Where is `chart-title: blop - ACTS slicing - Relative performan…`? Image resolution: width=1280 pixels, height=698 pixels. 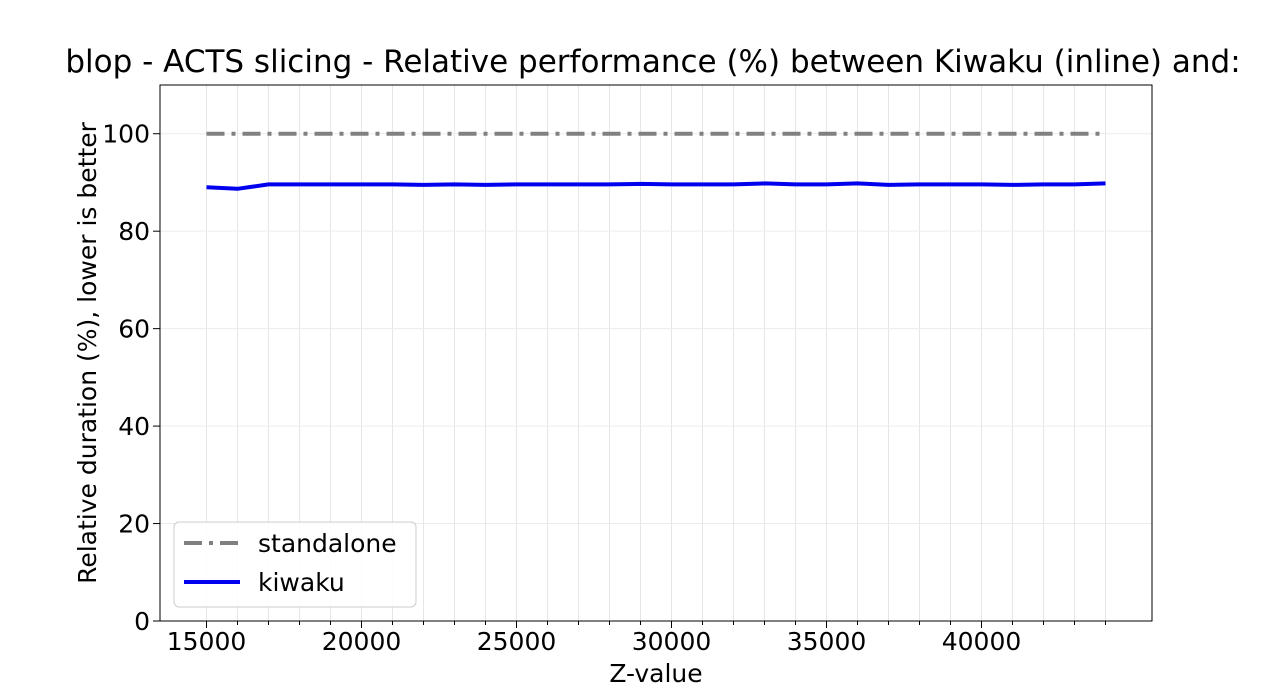
chart-title: blop - ACTS slicing - Relative performan… is located at coordinates (653, 62).